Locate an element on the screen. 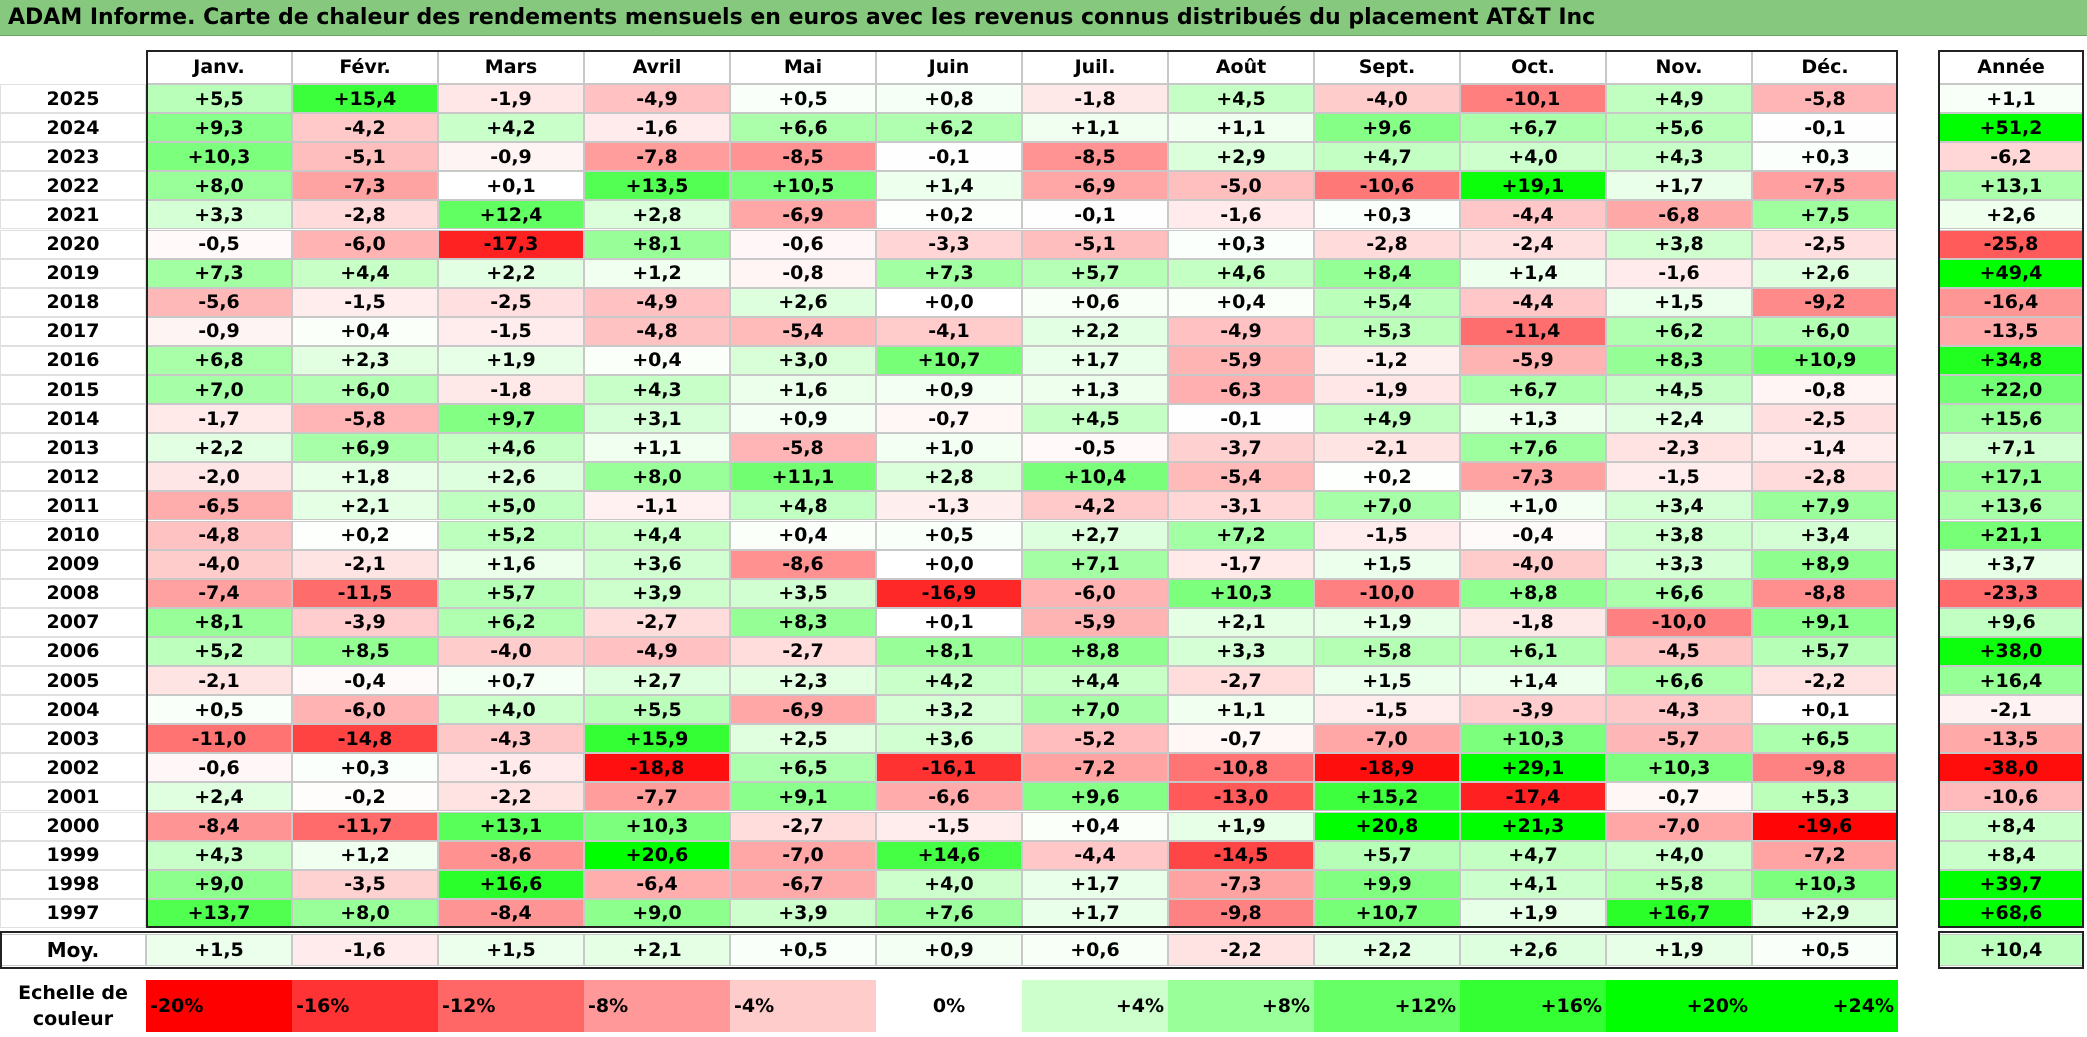 The image size is (2087, 1037). year-label: 2014 is located at coordinates (73, 419).